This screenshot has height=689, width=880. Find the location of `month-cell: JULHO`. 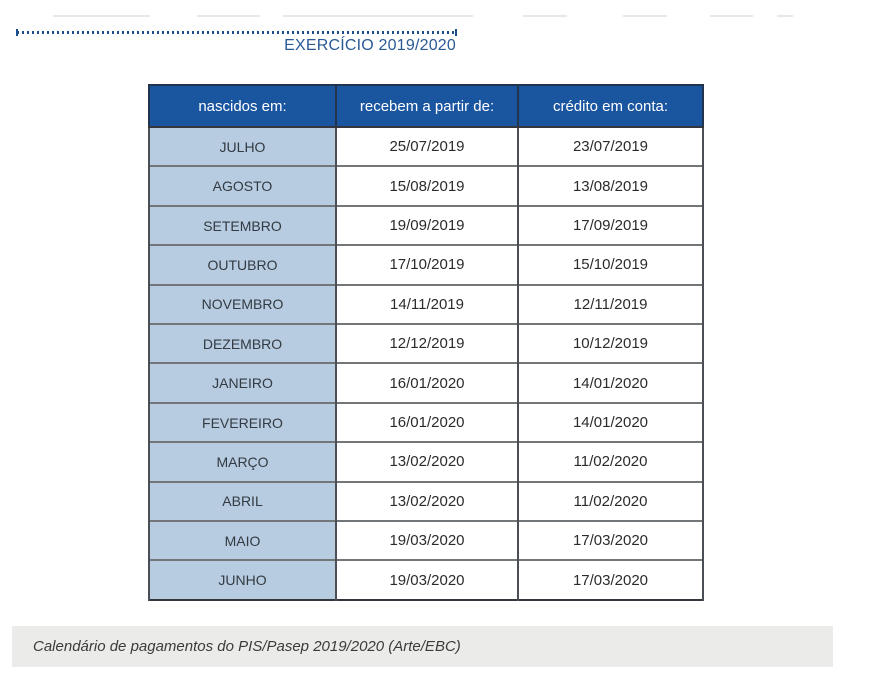

month-cell: JULHO is located at coordinates (242, 146).